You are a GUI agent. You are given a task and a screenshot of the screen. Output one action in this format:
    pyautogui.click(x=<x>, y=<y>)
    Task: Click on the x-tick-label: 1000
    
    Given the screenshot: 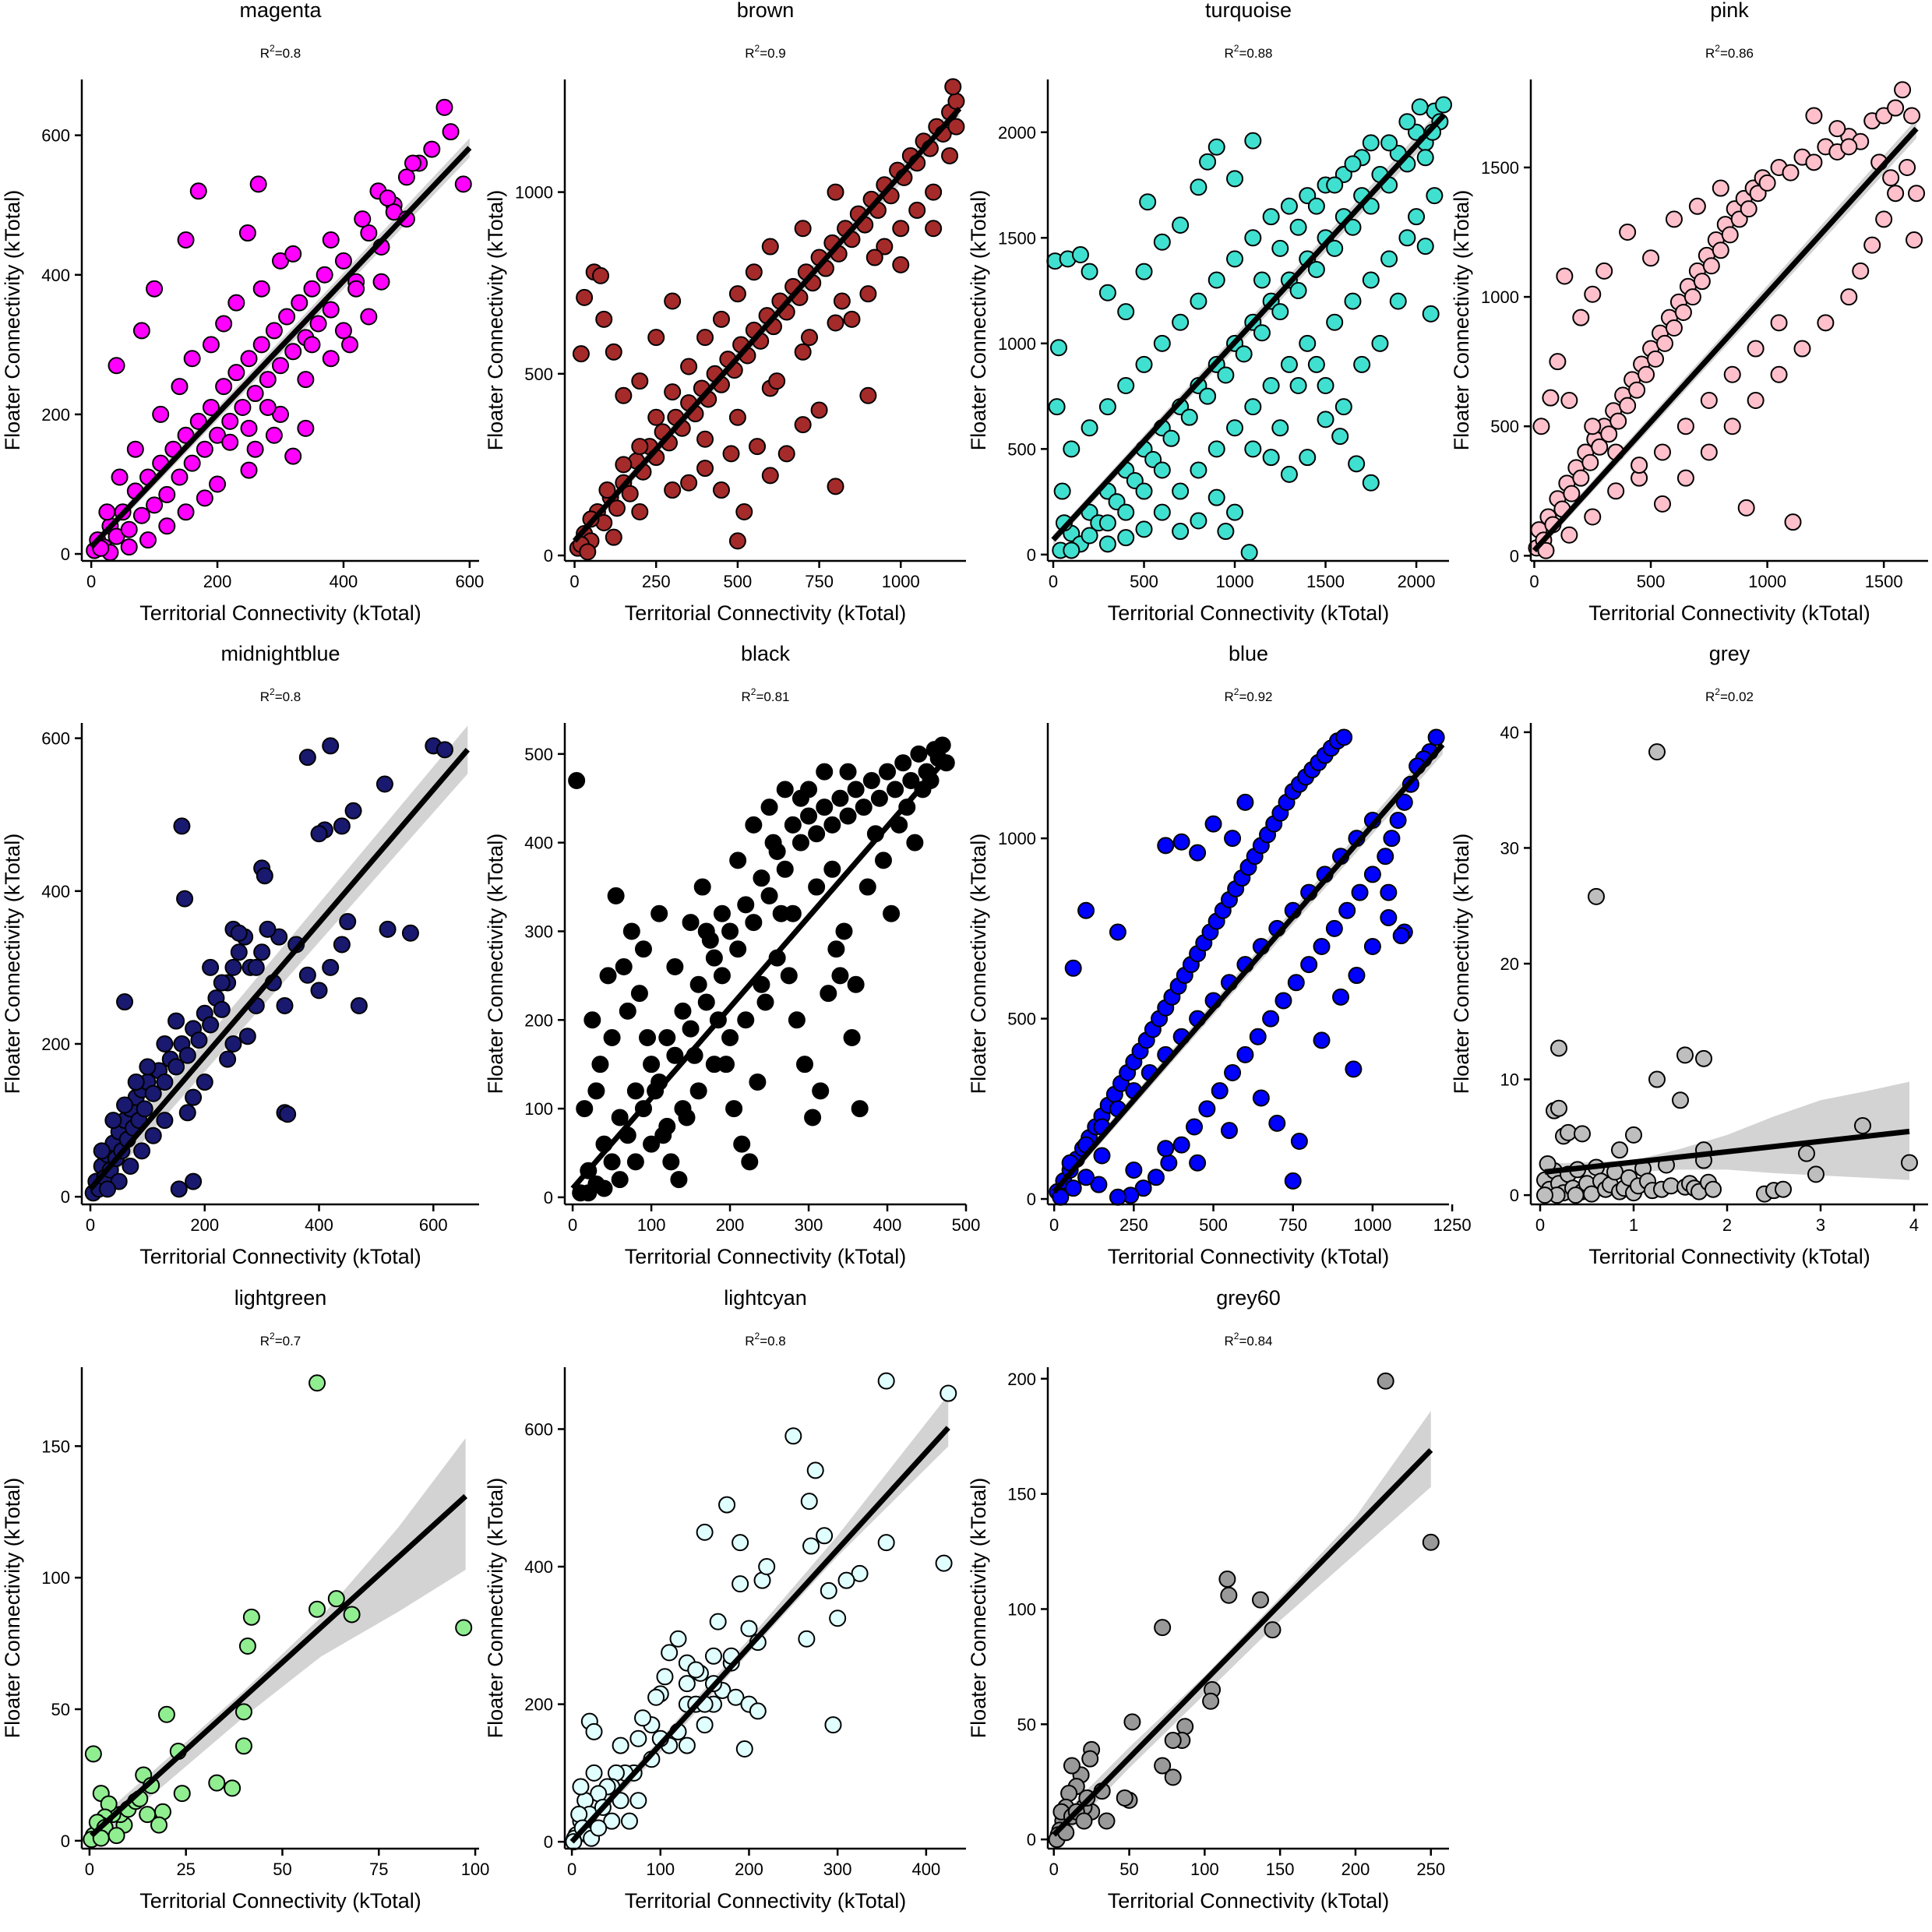 What is the action you would take?
    pyautogui.click(x=1767, y=581)
    